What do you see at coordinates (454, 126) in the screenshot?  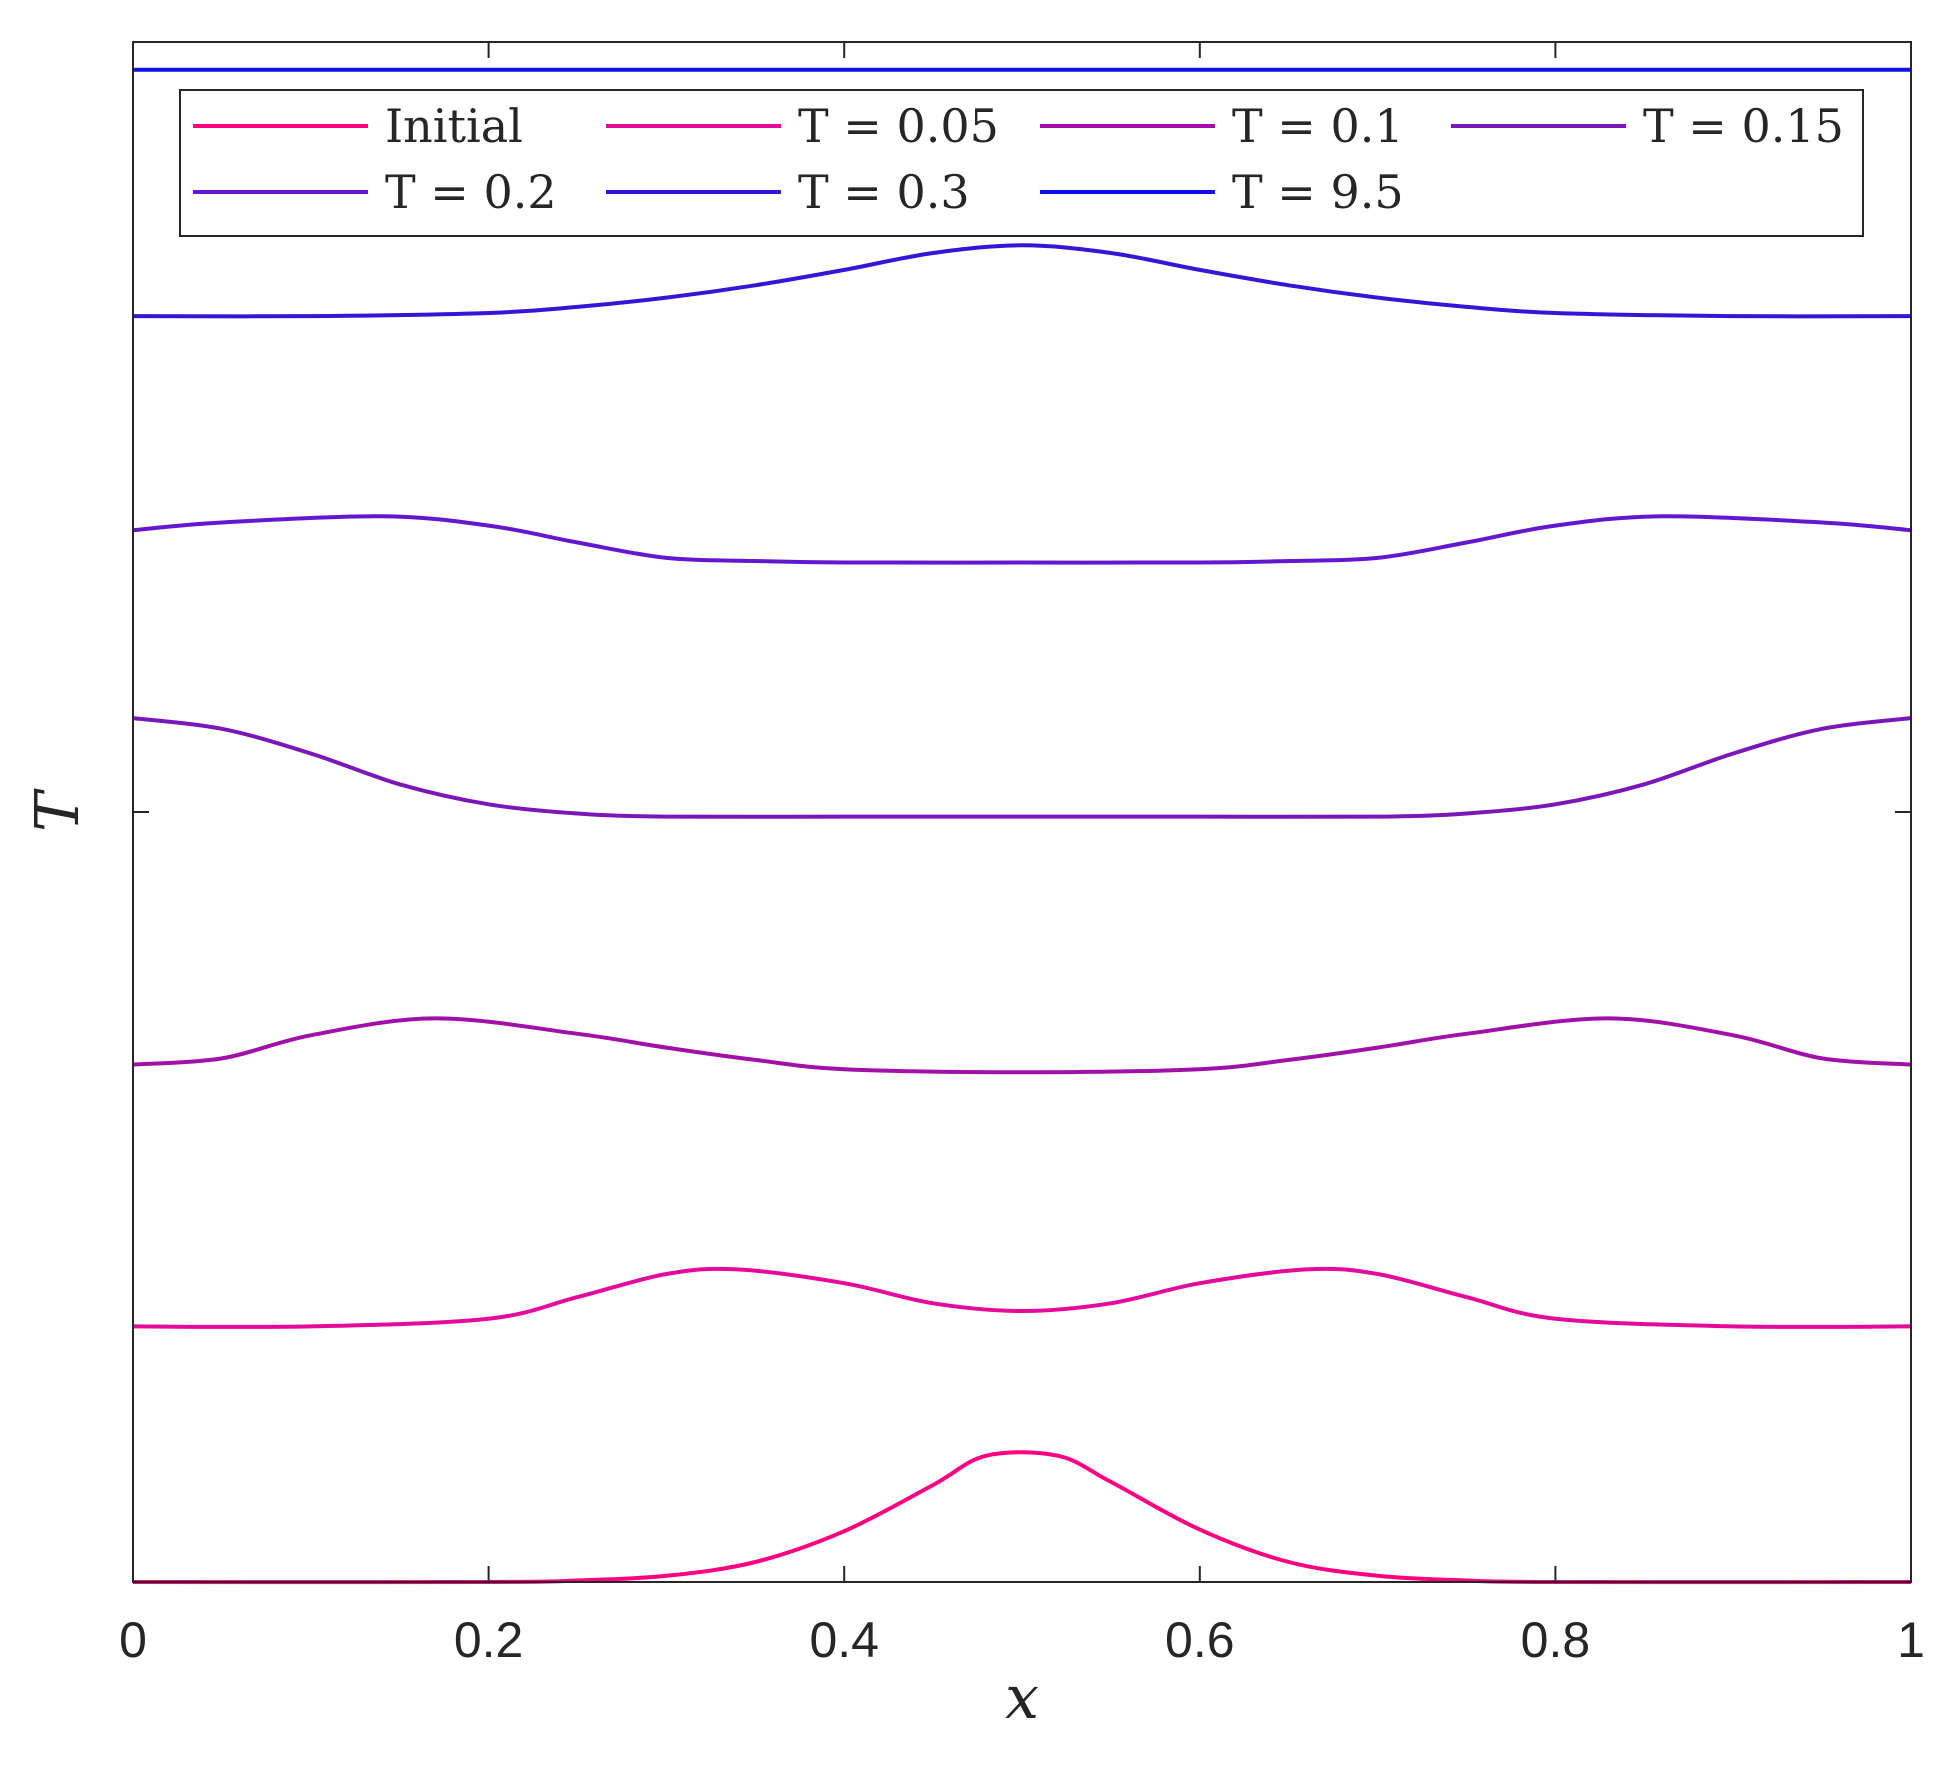 I see `legend-label-0: Initial` at bounding box center [454, 126].